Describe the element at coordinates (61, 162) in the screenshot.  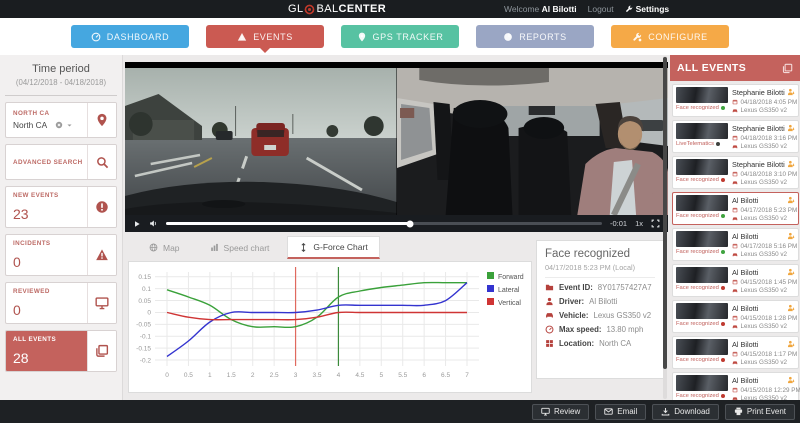
I see `advanced-search-card: ADVANCED SEARCH` at that location.